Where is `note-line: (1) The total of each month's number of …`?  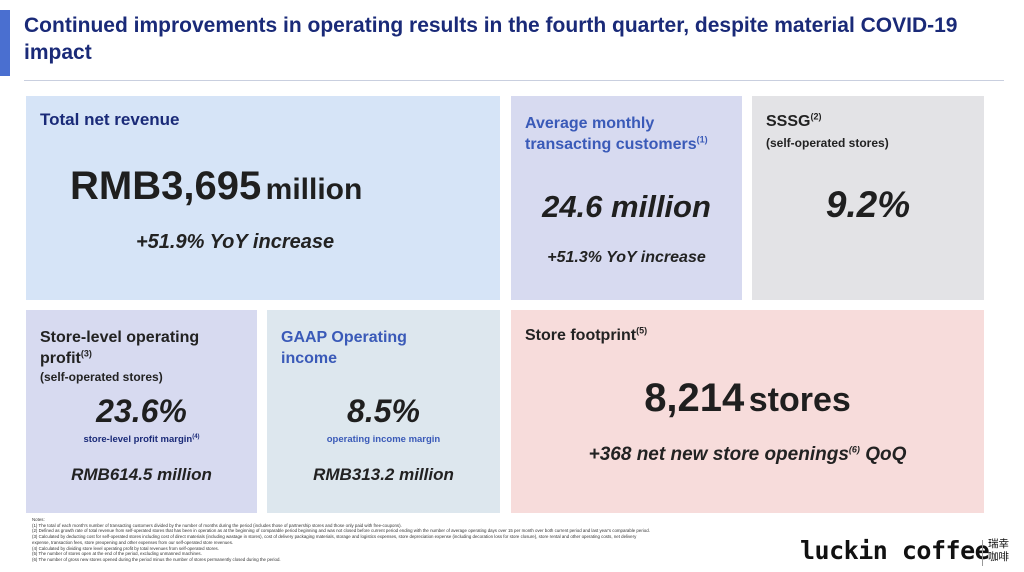
note-line: (1) The total of each month's number of … is located at coordinates (217, 525).